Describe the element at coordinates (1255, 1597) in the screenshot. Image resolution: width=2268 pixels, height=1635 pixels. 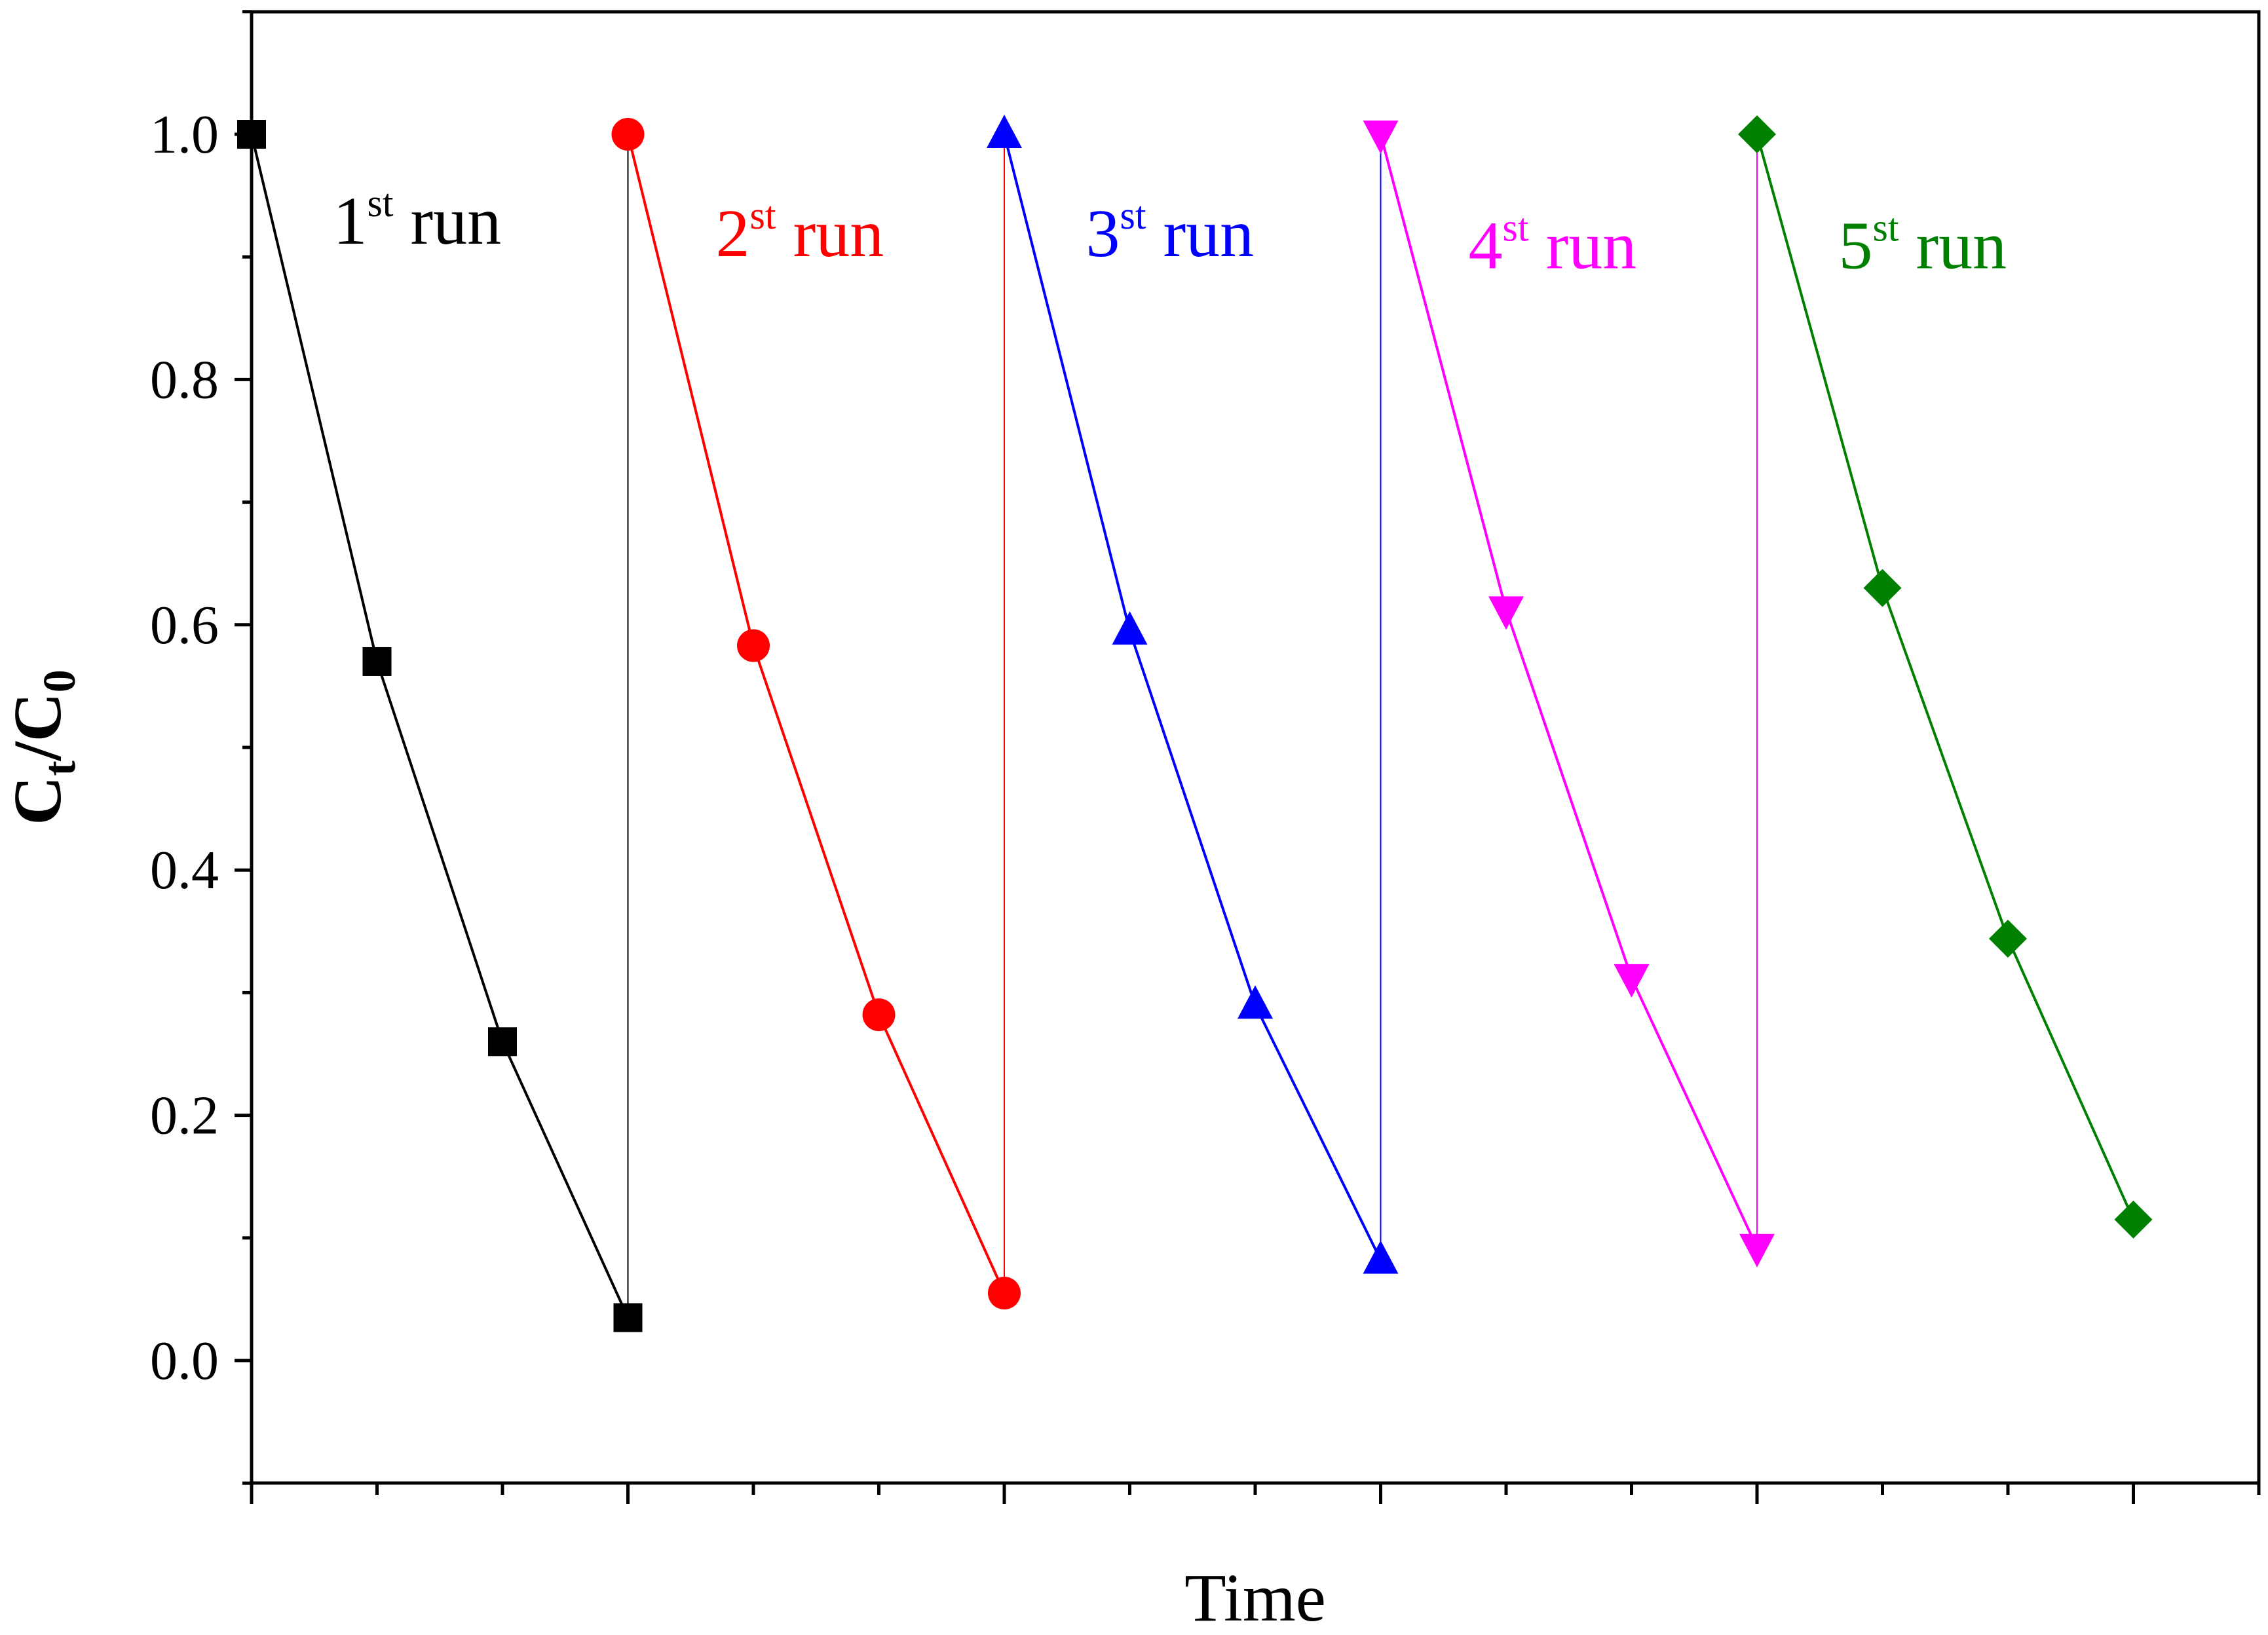
I see `x-axis-title: Time` at that location.